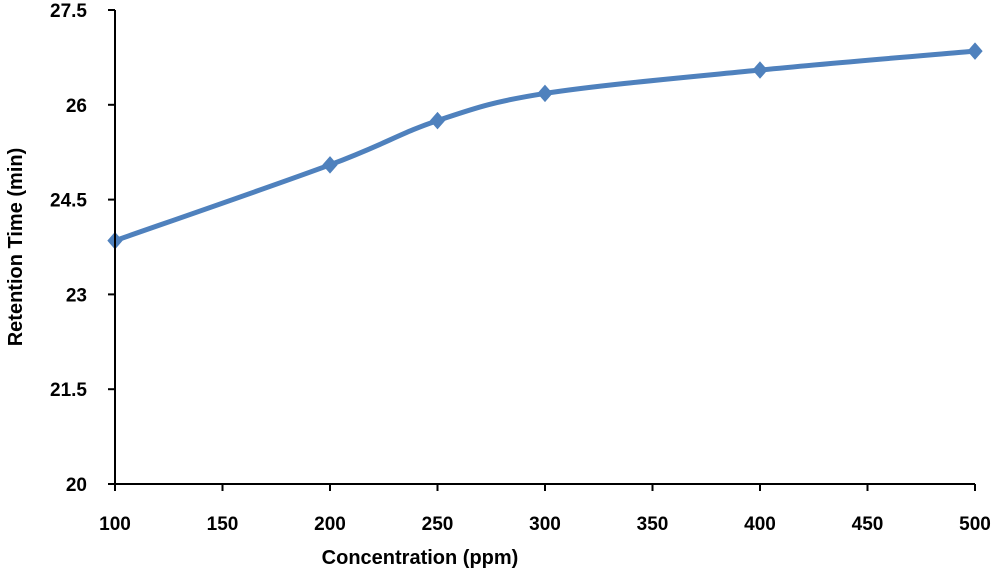  What do you see at coordinates (76, 106) in the screenshot?
I see `y-tick-label: 26` at bounding box center [76, 106].